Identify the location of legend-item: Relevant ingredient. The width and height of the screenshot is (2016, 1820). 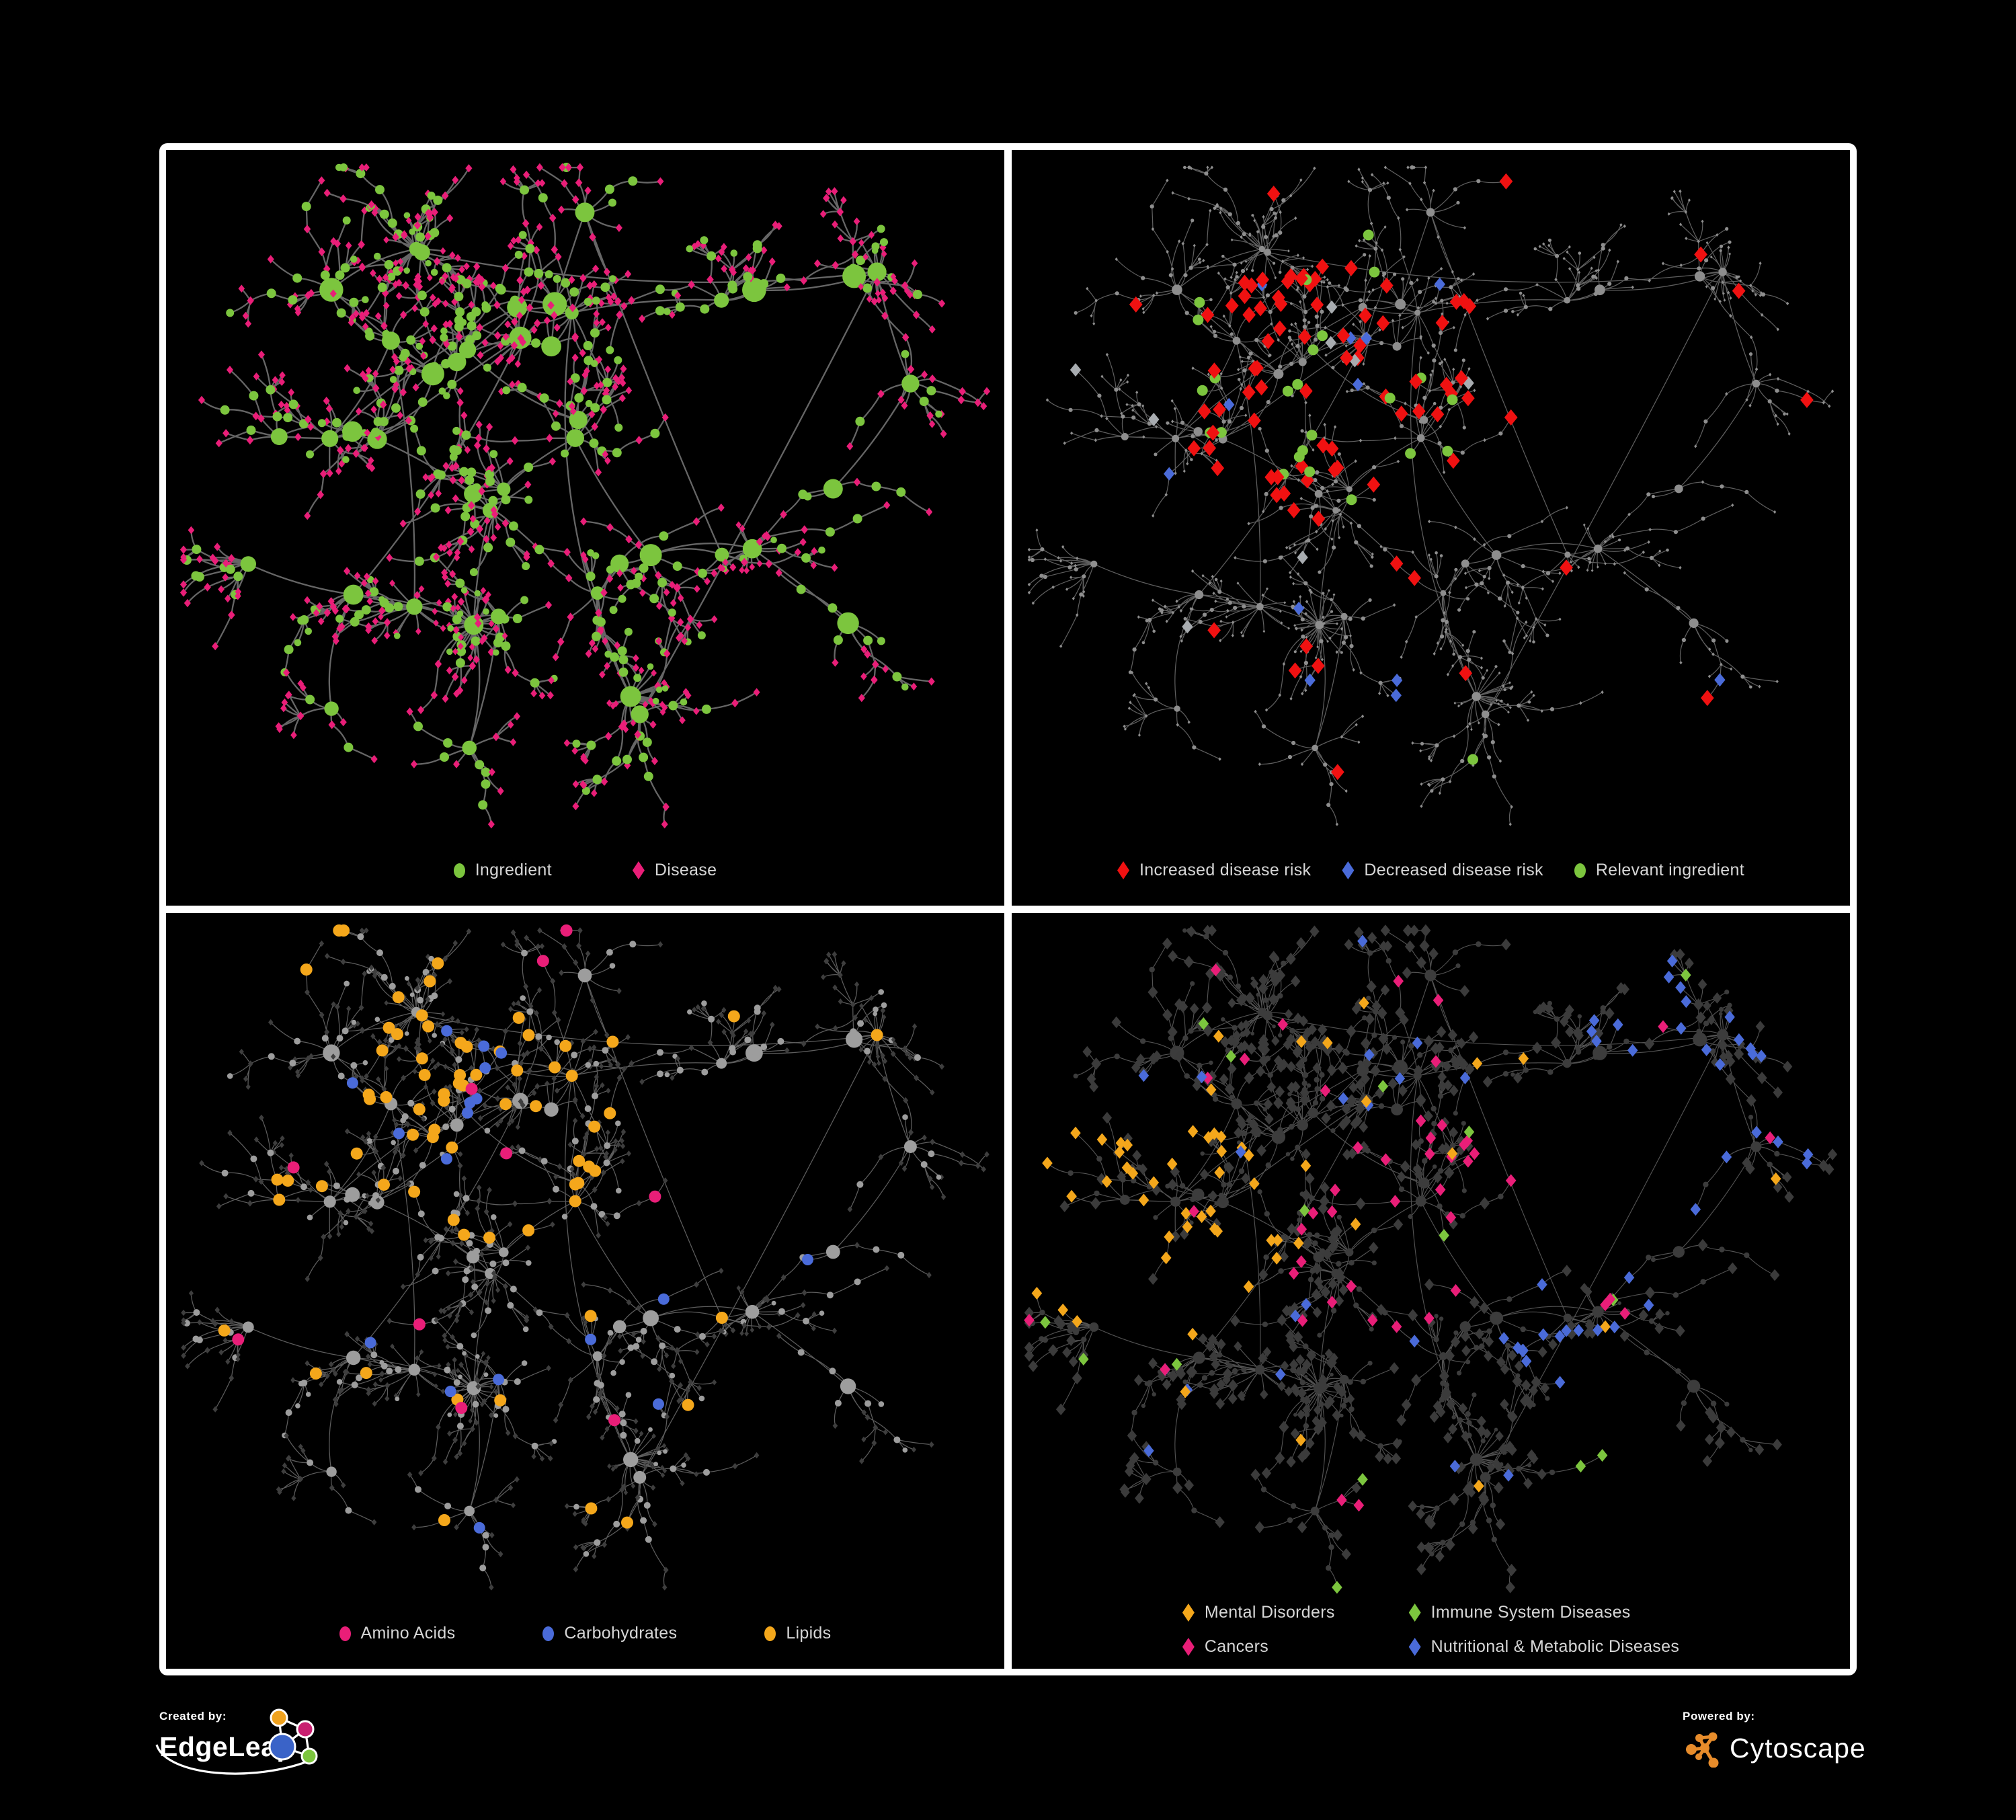
(1659, 870).